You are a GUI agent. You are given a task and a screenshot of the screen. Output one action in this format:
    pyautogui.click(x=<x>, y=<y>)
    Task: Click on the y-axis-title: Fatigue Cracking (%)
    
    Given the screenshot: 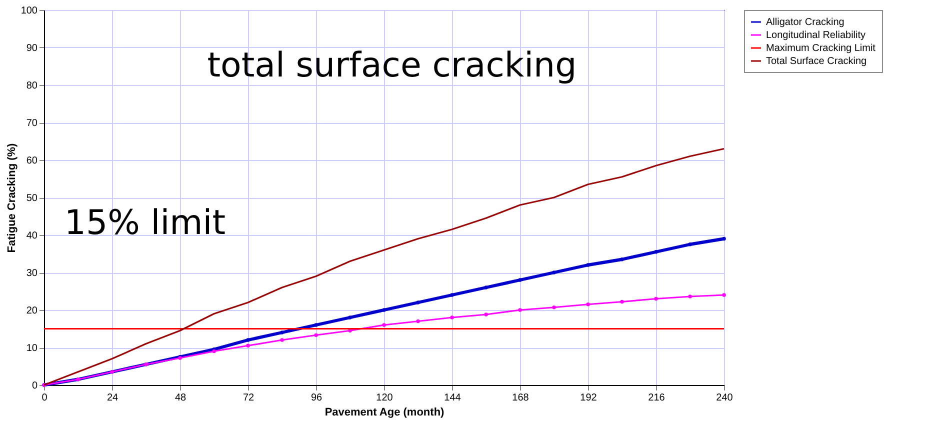 What is the action you would take?
    pyautogui.click(x=12, y=197)
    